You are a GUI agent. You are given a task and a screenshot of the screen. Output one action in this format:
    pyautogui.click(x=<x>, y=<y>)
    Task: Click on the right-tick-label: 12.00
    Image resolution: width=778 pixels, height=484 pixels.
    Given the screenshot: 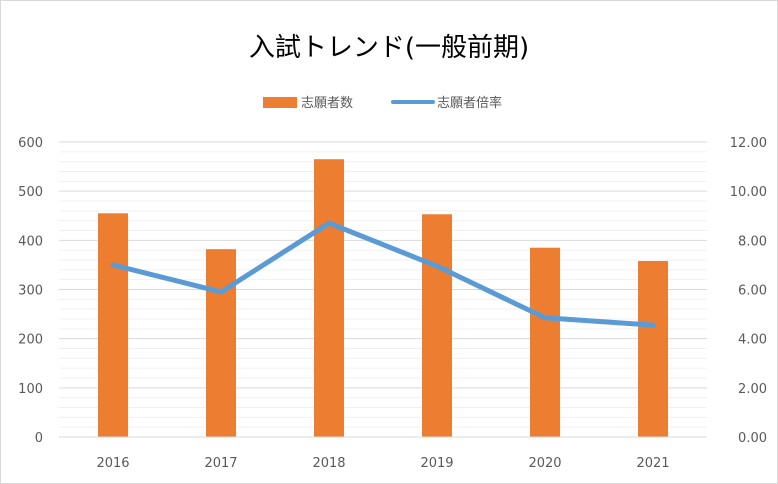 What is the action you would take?
    pyautogui.click(x=748, y=143)
    